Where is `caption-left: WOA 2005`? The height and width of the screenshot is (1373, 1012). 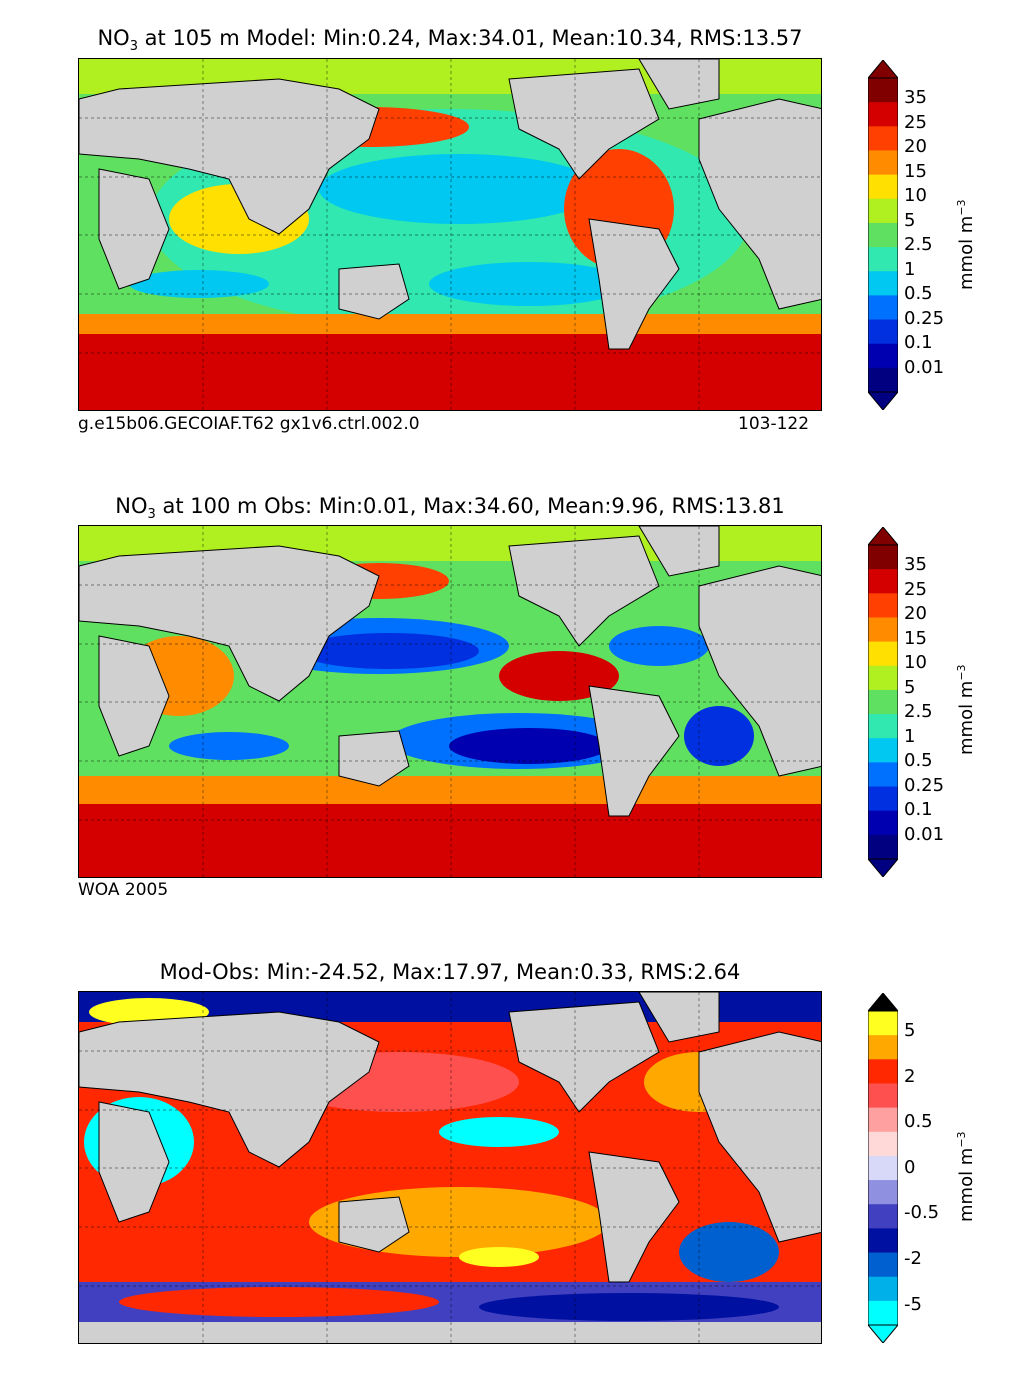 caption-left: WOA 2005 is located at coordinates (123, 890).